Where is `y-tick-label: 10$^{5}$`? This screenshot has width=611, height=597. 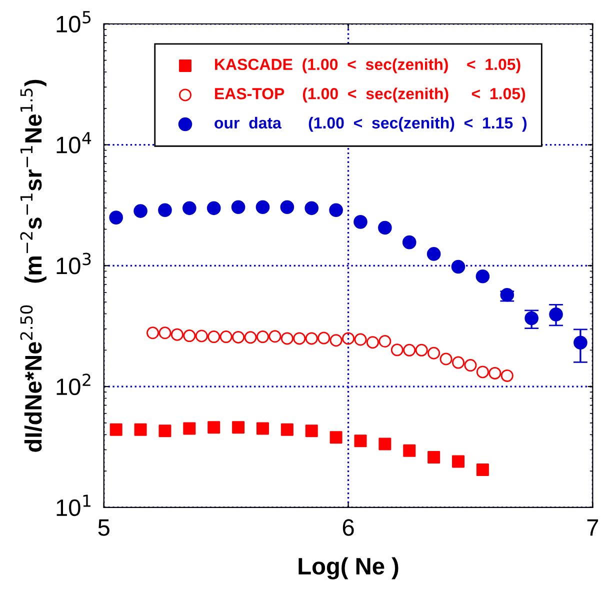
y-tick-label: 10$^{5}$ is located at coordinates (73, 22).